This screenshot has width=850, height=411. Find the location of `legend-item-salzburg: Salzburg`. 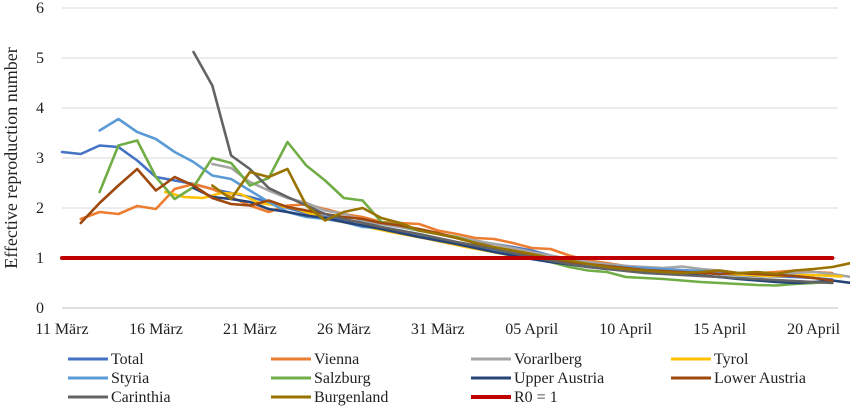

legend-item-salzburg: Salzburg is located at coordinates (321, 378).